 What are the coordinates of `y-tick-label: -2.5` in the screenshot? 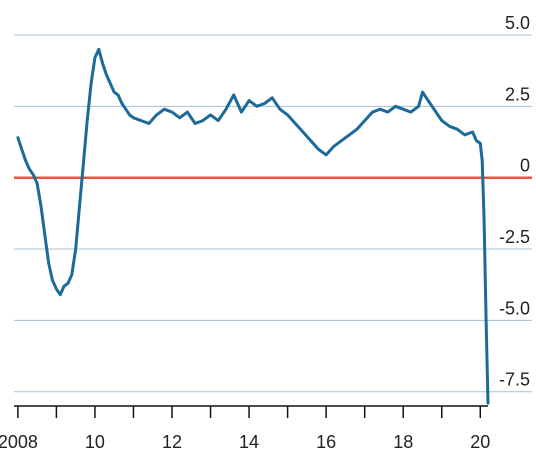 It's located at (514, 237).